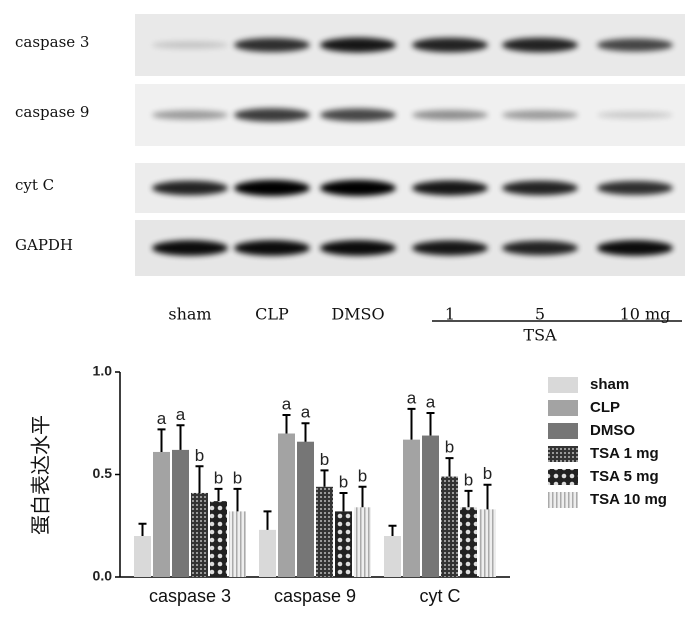  I want to click on y-tick-label: 0.5, so click(103, 473).